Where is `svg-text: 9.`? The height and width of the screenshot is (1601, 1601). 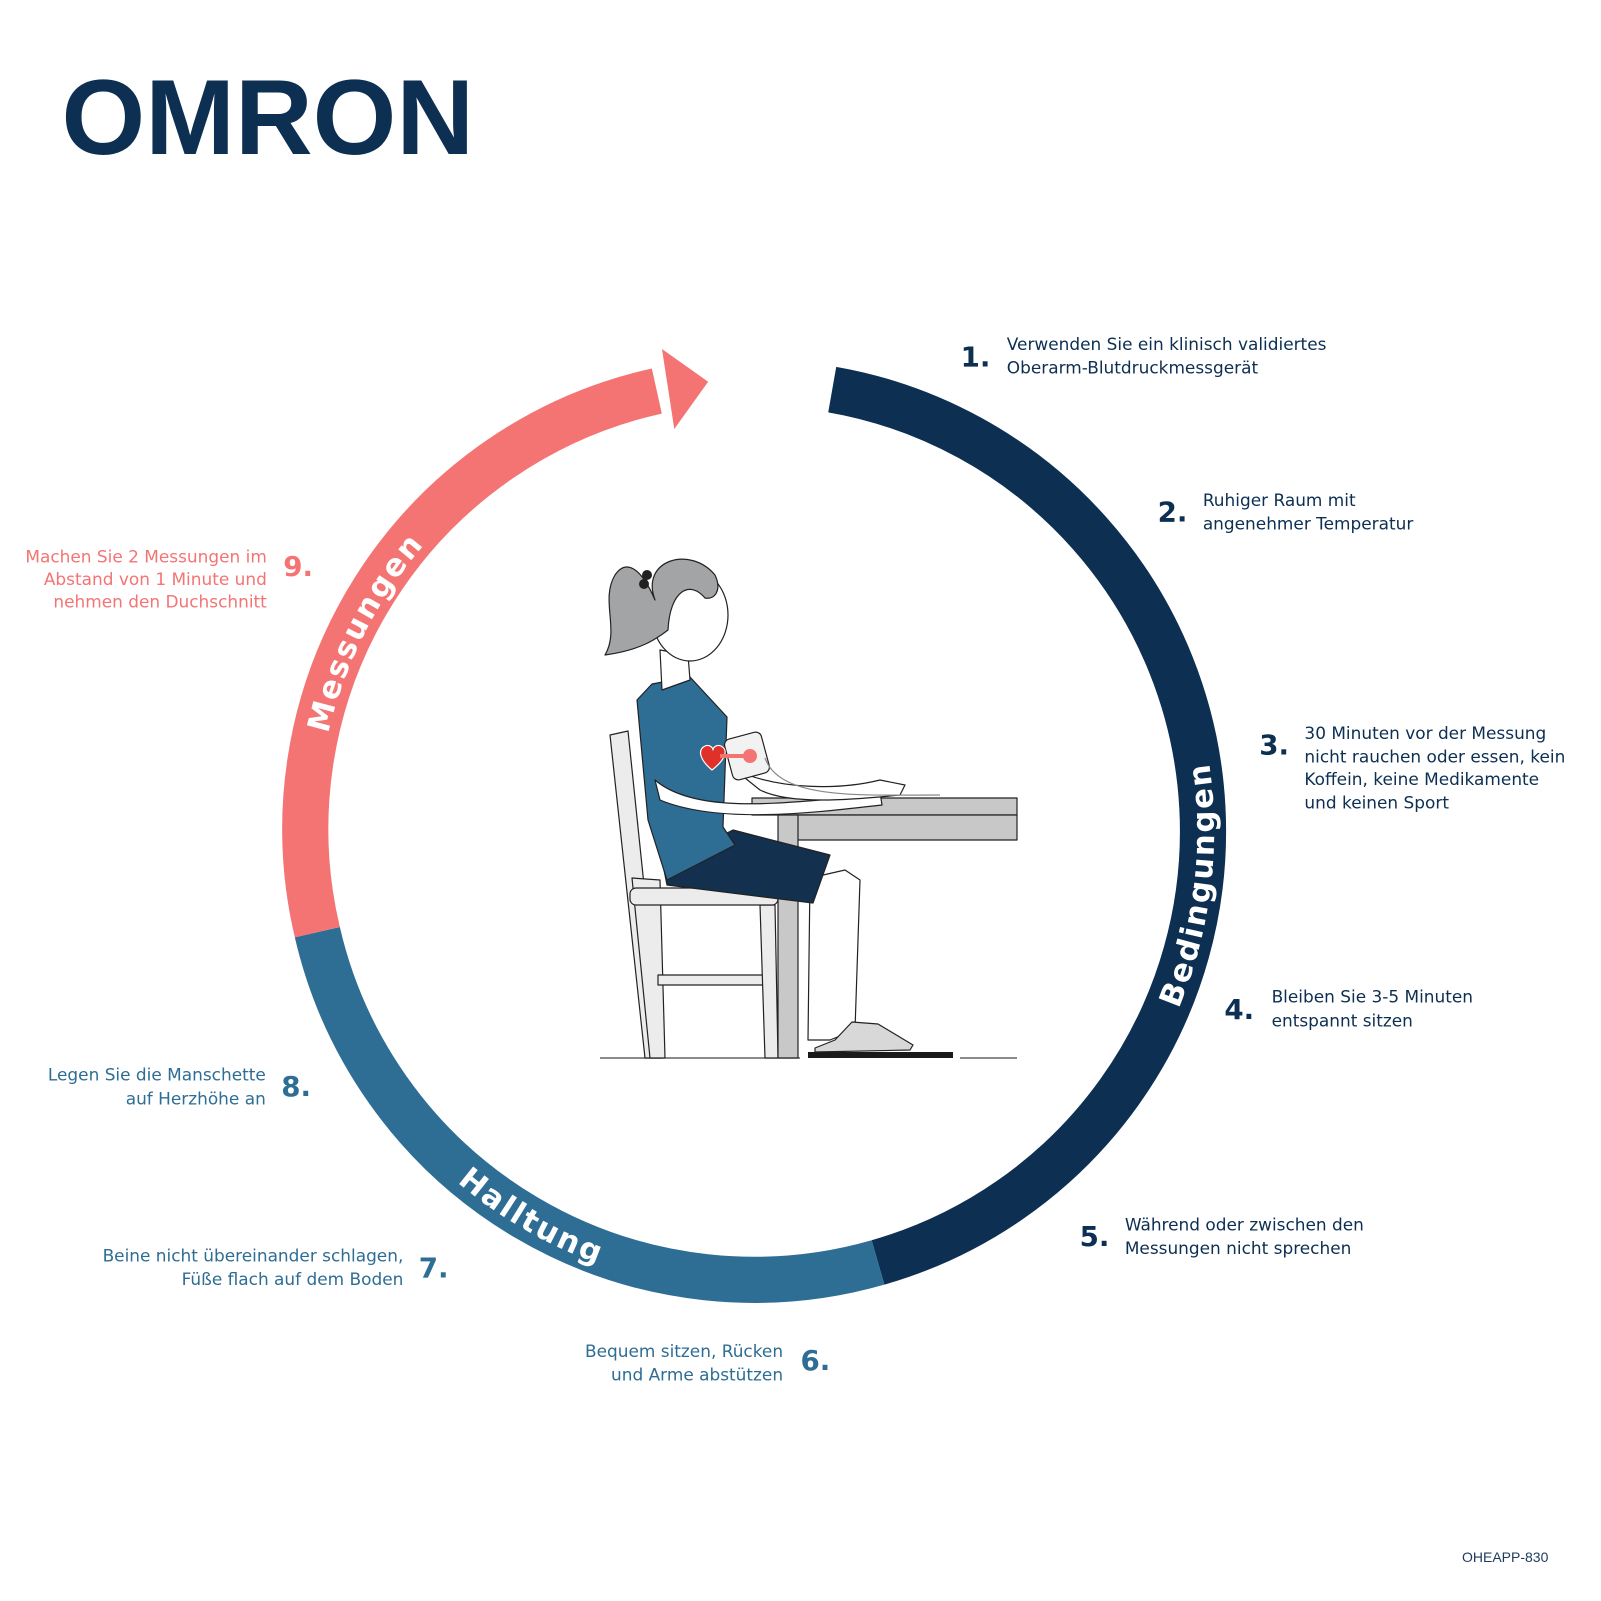 svg-text: 9. is located at coordinates (298, 566).